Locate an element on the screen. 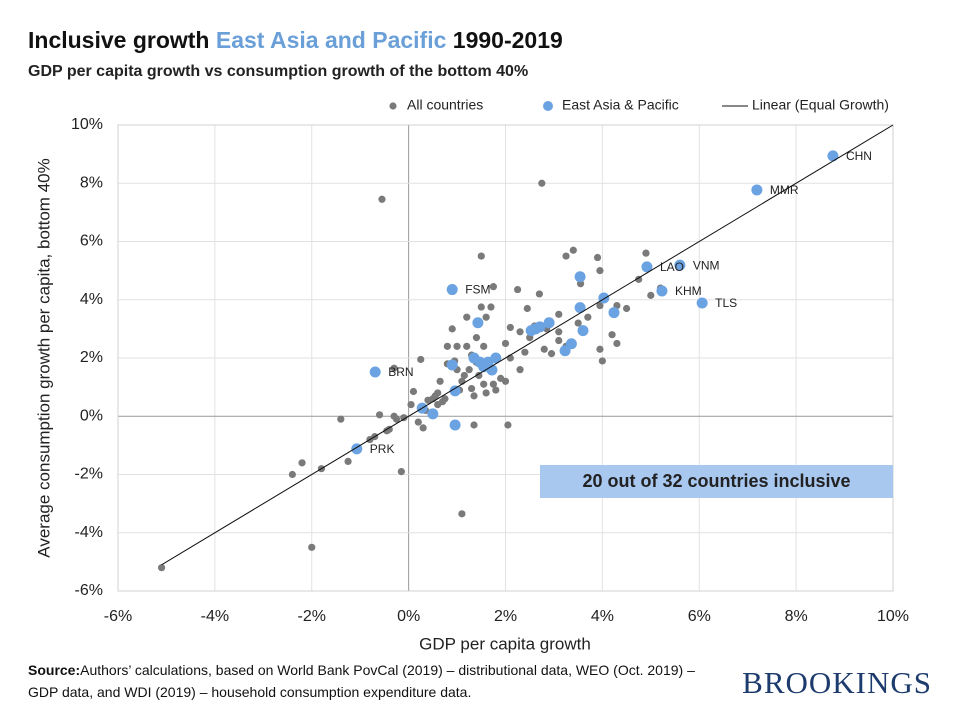 This screenshot has height=720, width=960. point-label: KHM is located at coordinates (688, 291).